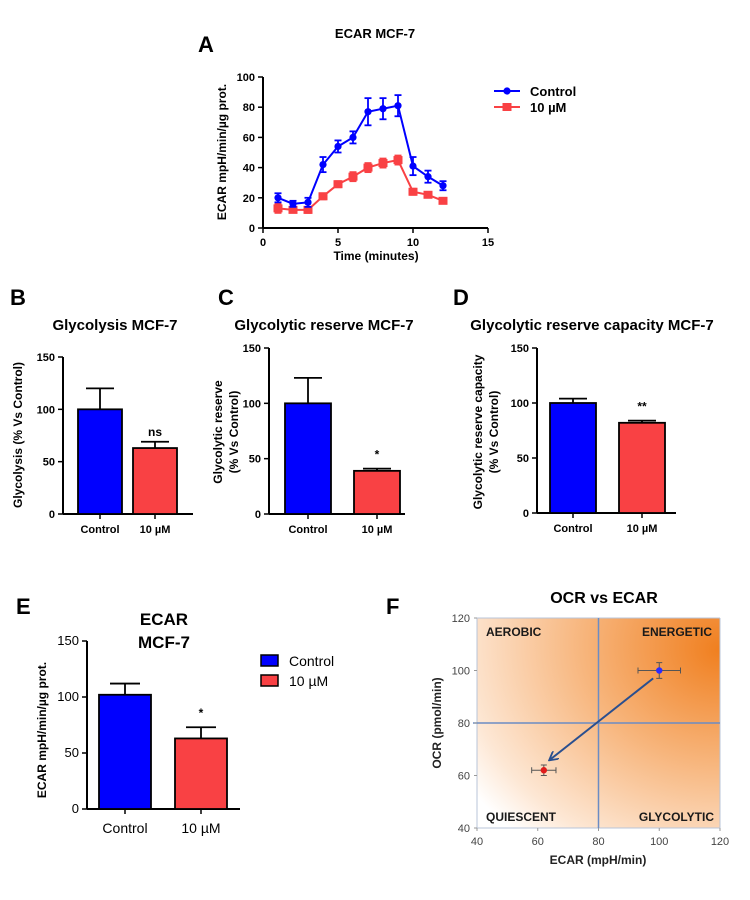 Image resolution: width=750 pixels, height=900 pixels. Describe the element at coordinates (677, 632) in the screenshot. I see `chart-f-quadrant-energetic: ENERGETIC` at that location.